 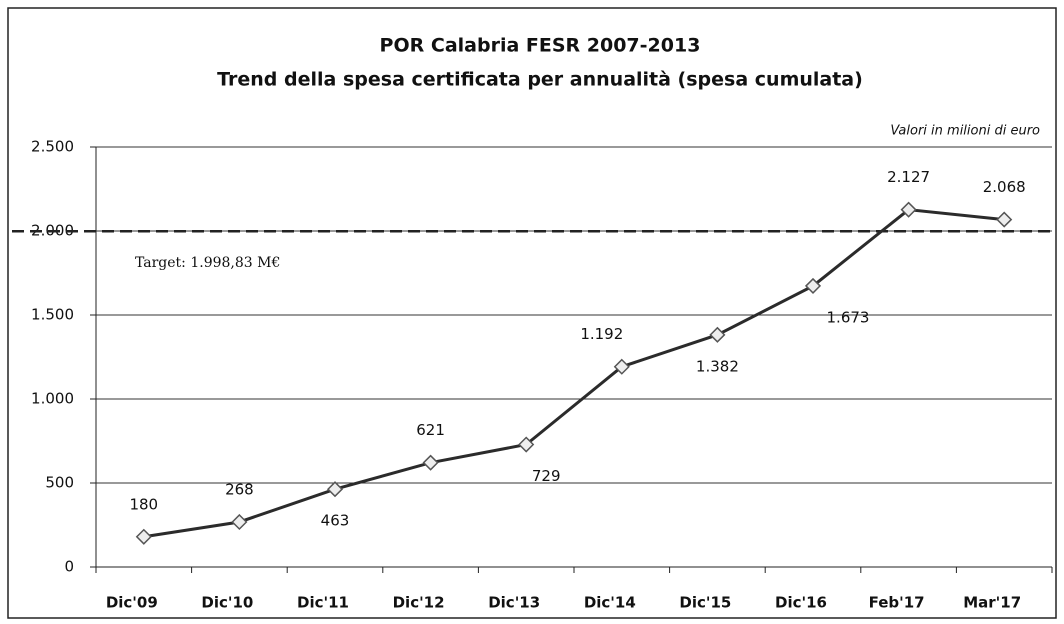 I want to click on x-tick-label: Dic'09, so click(x=132, y=603).